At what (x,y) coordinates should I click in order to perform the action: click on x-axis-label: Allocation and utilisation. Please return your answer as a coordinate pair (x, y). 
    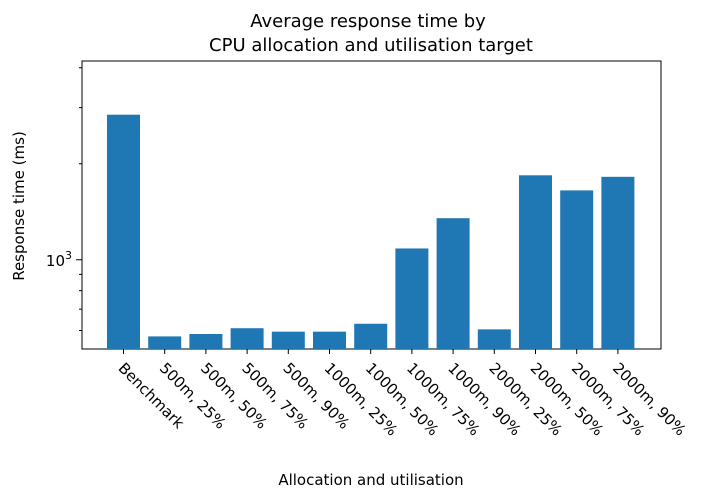
    Looking at the image, I should click on (370, 480).